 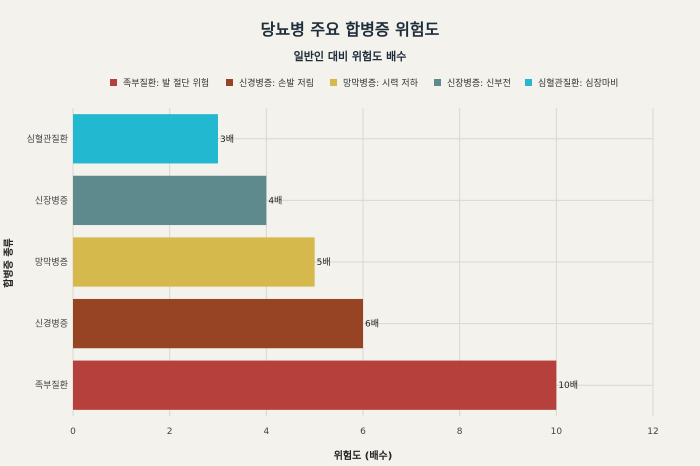 I want to click on chart-title: 당뇨병 주요 합병증 위험도, so click(x=350, y=29).